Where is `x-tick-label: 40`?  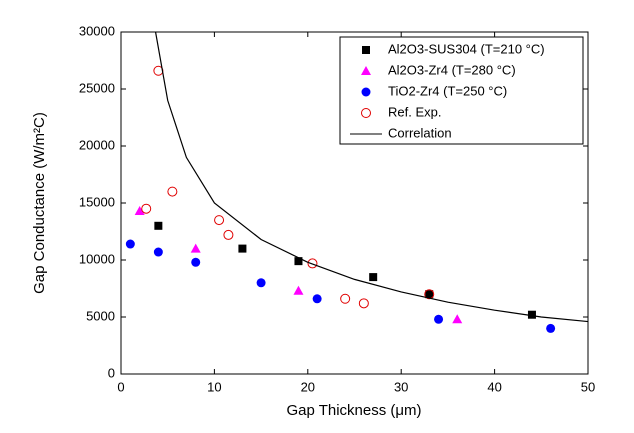 x-tick-label: 40 is located at coordinates (494, 386).